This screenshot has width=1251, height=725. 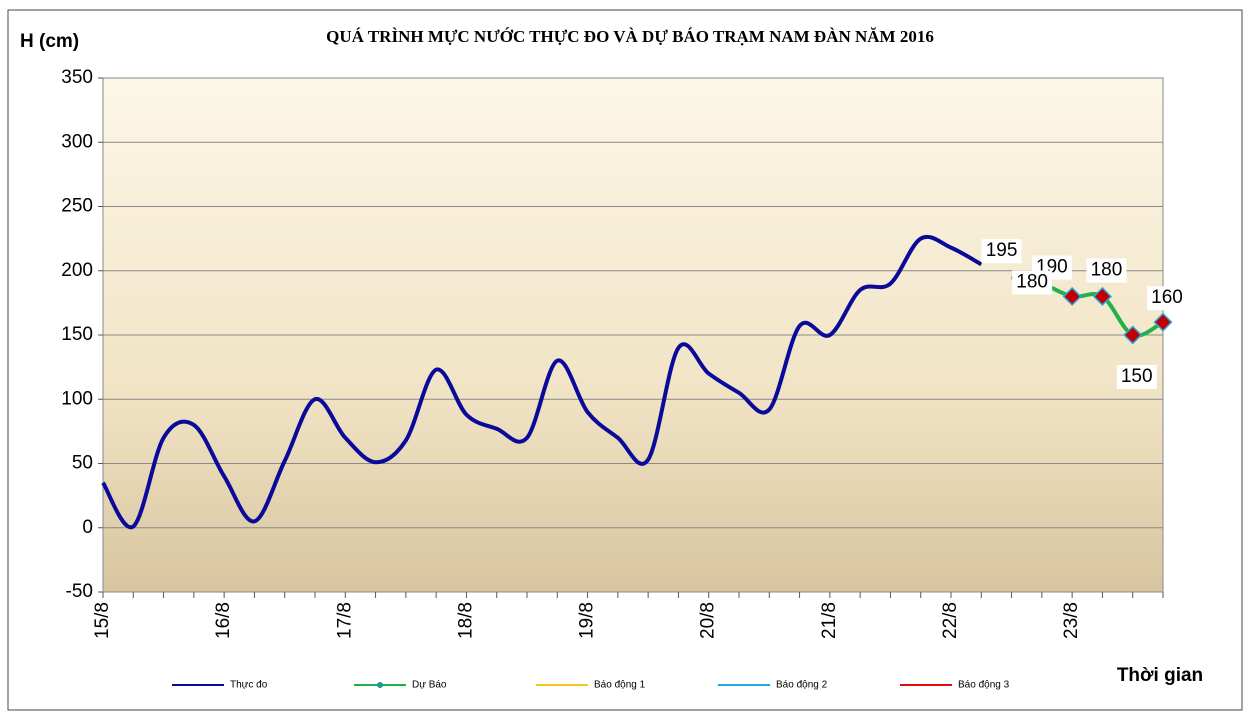 I want to click on data-label: 195, so click(x=1002, y=250).